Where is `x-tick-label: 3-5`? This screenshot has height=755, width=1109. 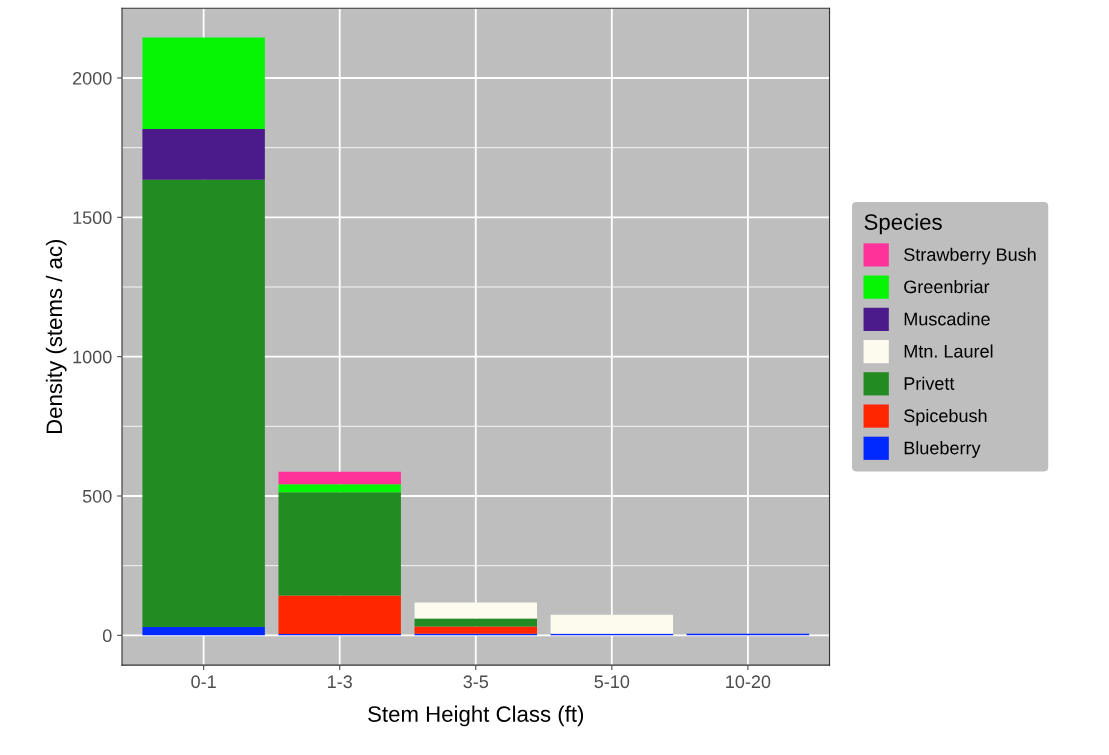
x-tick-label: 3-5 is located at coordinates (476, 682).